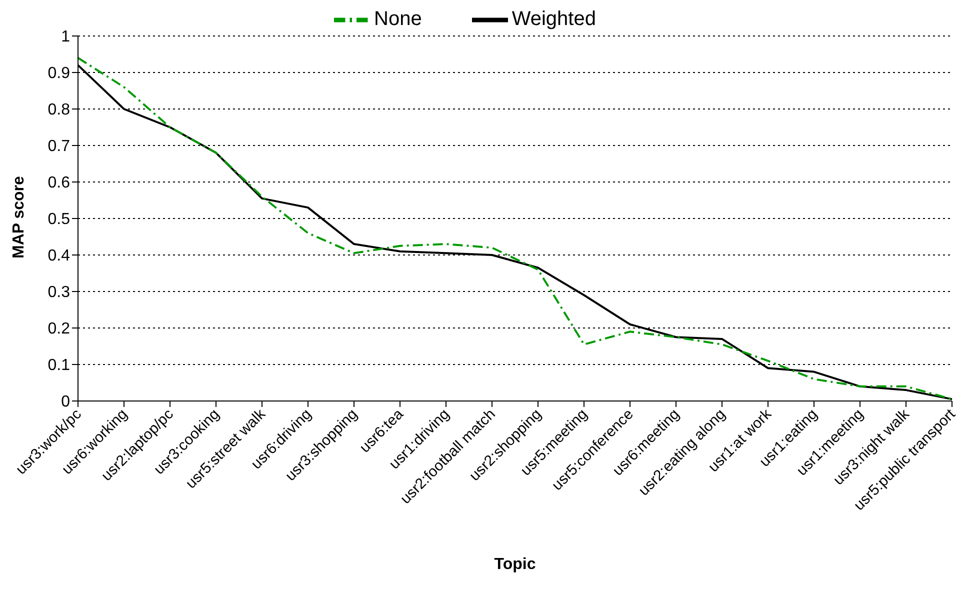 The height and width of the screenshot is (589, 972). I want to click on y-tick-label: 0.4, so click(59, 256).